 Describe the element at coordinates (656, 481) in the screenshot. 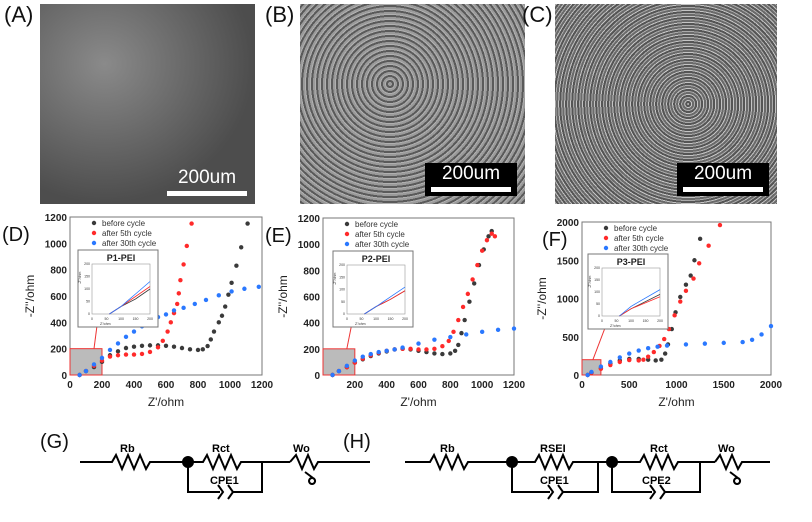

I see `label-cpe2: CPE2` at that location.